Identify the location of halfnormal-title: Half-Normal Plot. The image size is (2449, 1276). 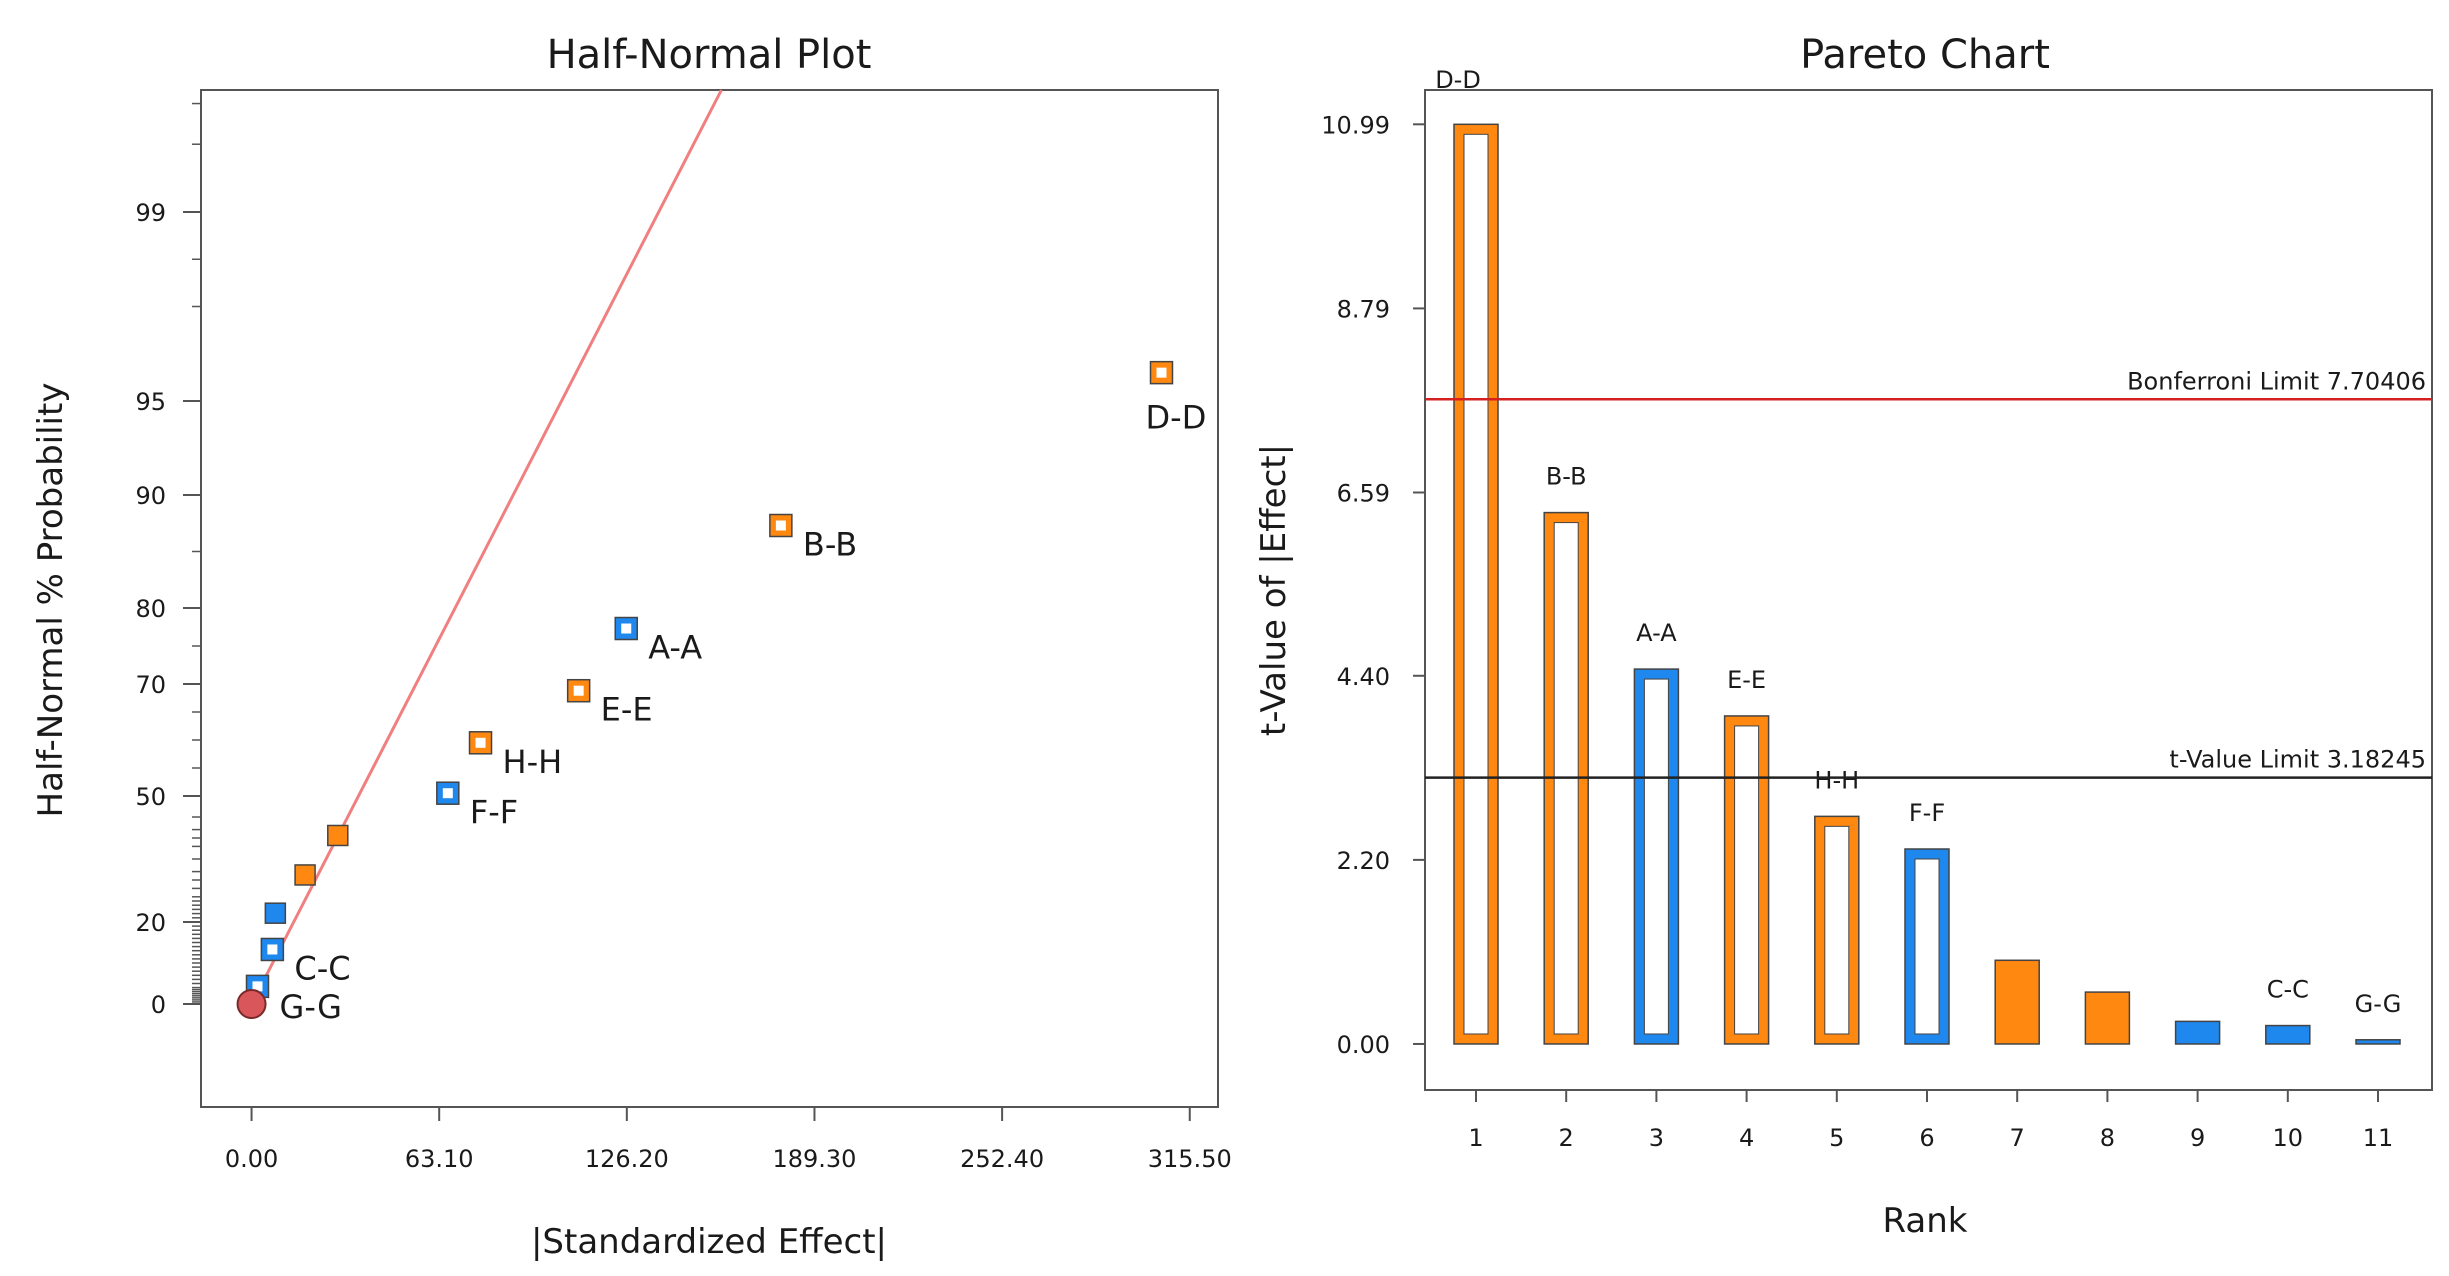
(709, 55).